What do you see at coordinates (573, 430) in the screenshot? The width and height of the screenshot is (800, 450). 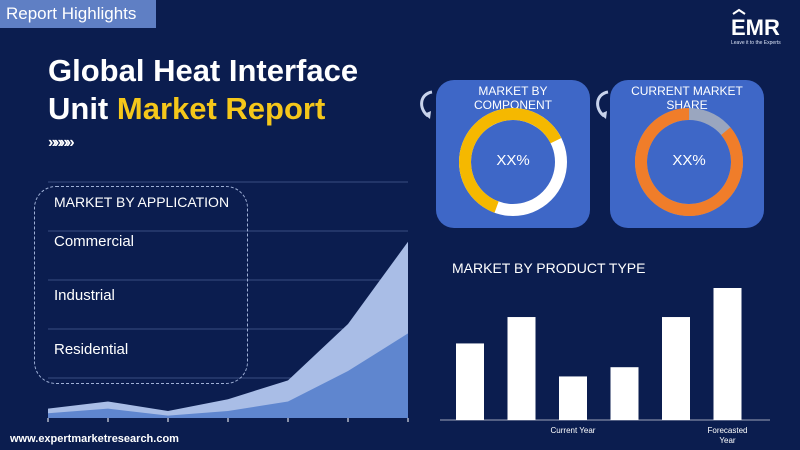 I see `bar-tick-label: Current Year` at bounding box center [573, 430].